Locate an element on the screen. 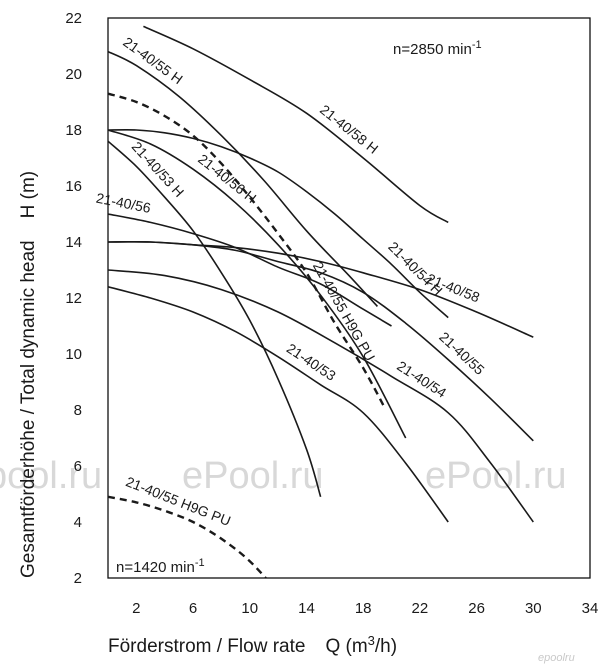 This screenshot has height=668, width=604. y-axis-ticks: 2 4 6 8 10 12 14 16 18 20 22 is located at coordinates (73, 298).